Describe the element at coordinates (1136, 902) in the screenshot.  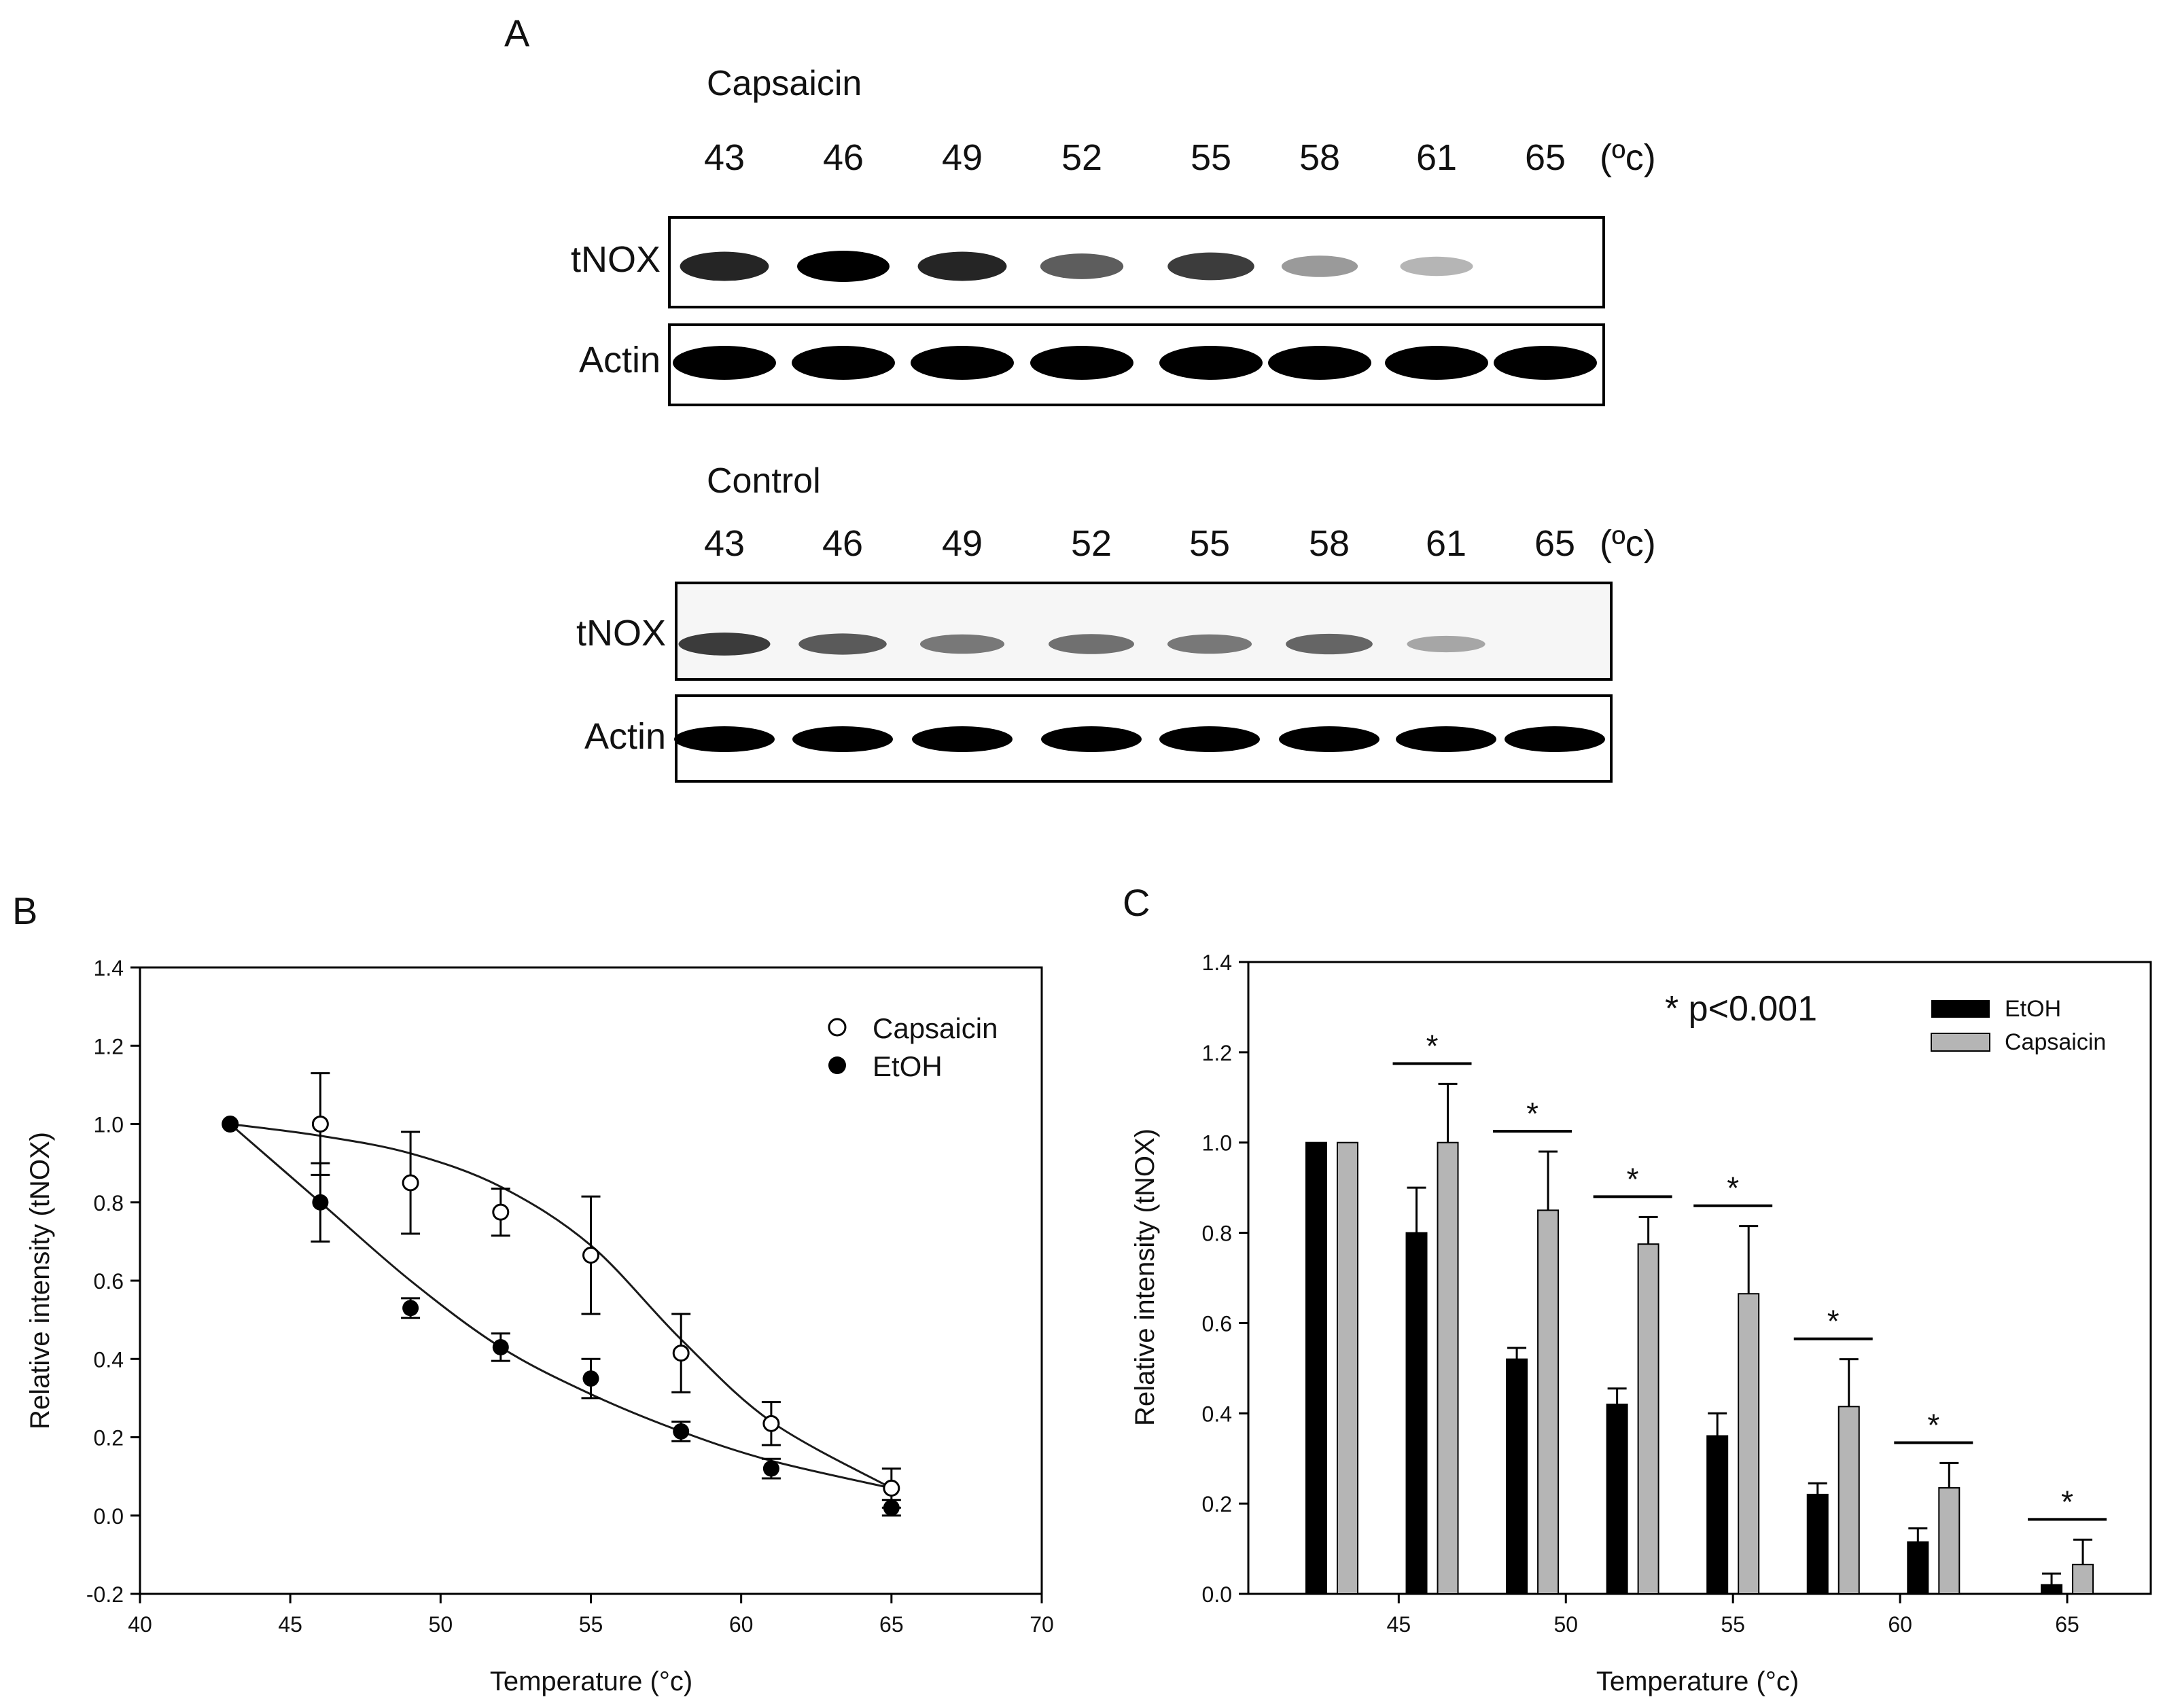
I see `panel-c-letter: C` at that location.